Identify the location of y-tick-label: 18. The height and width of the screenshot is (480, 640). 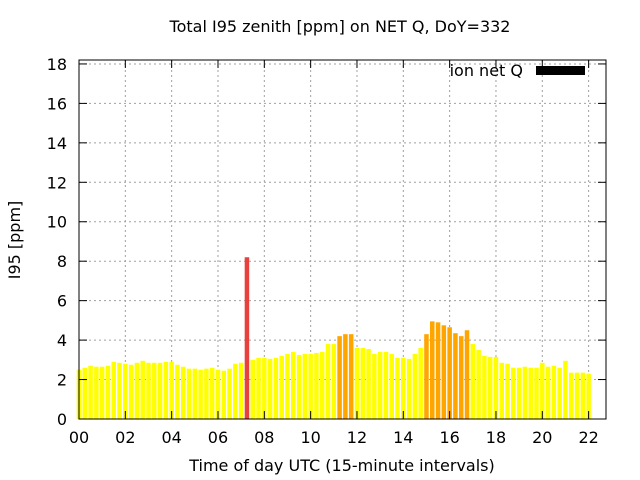
(57, 64).